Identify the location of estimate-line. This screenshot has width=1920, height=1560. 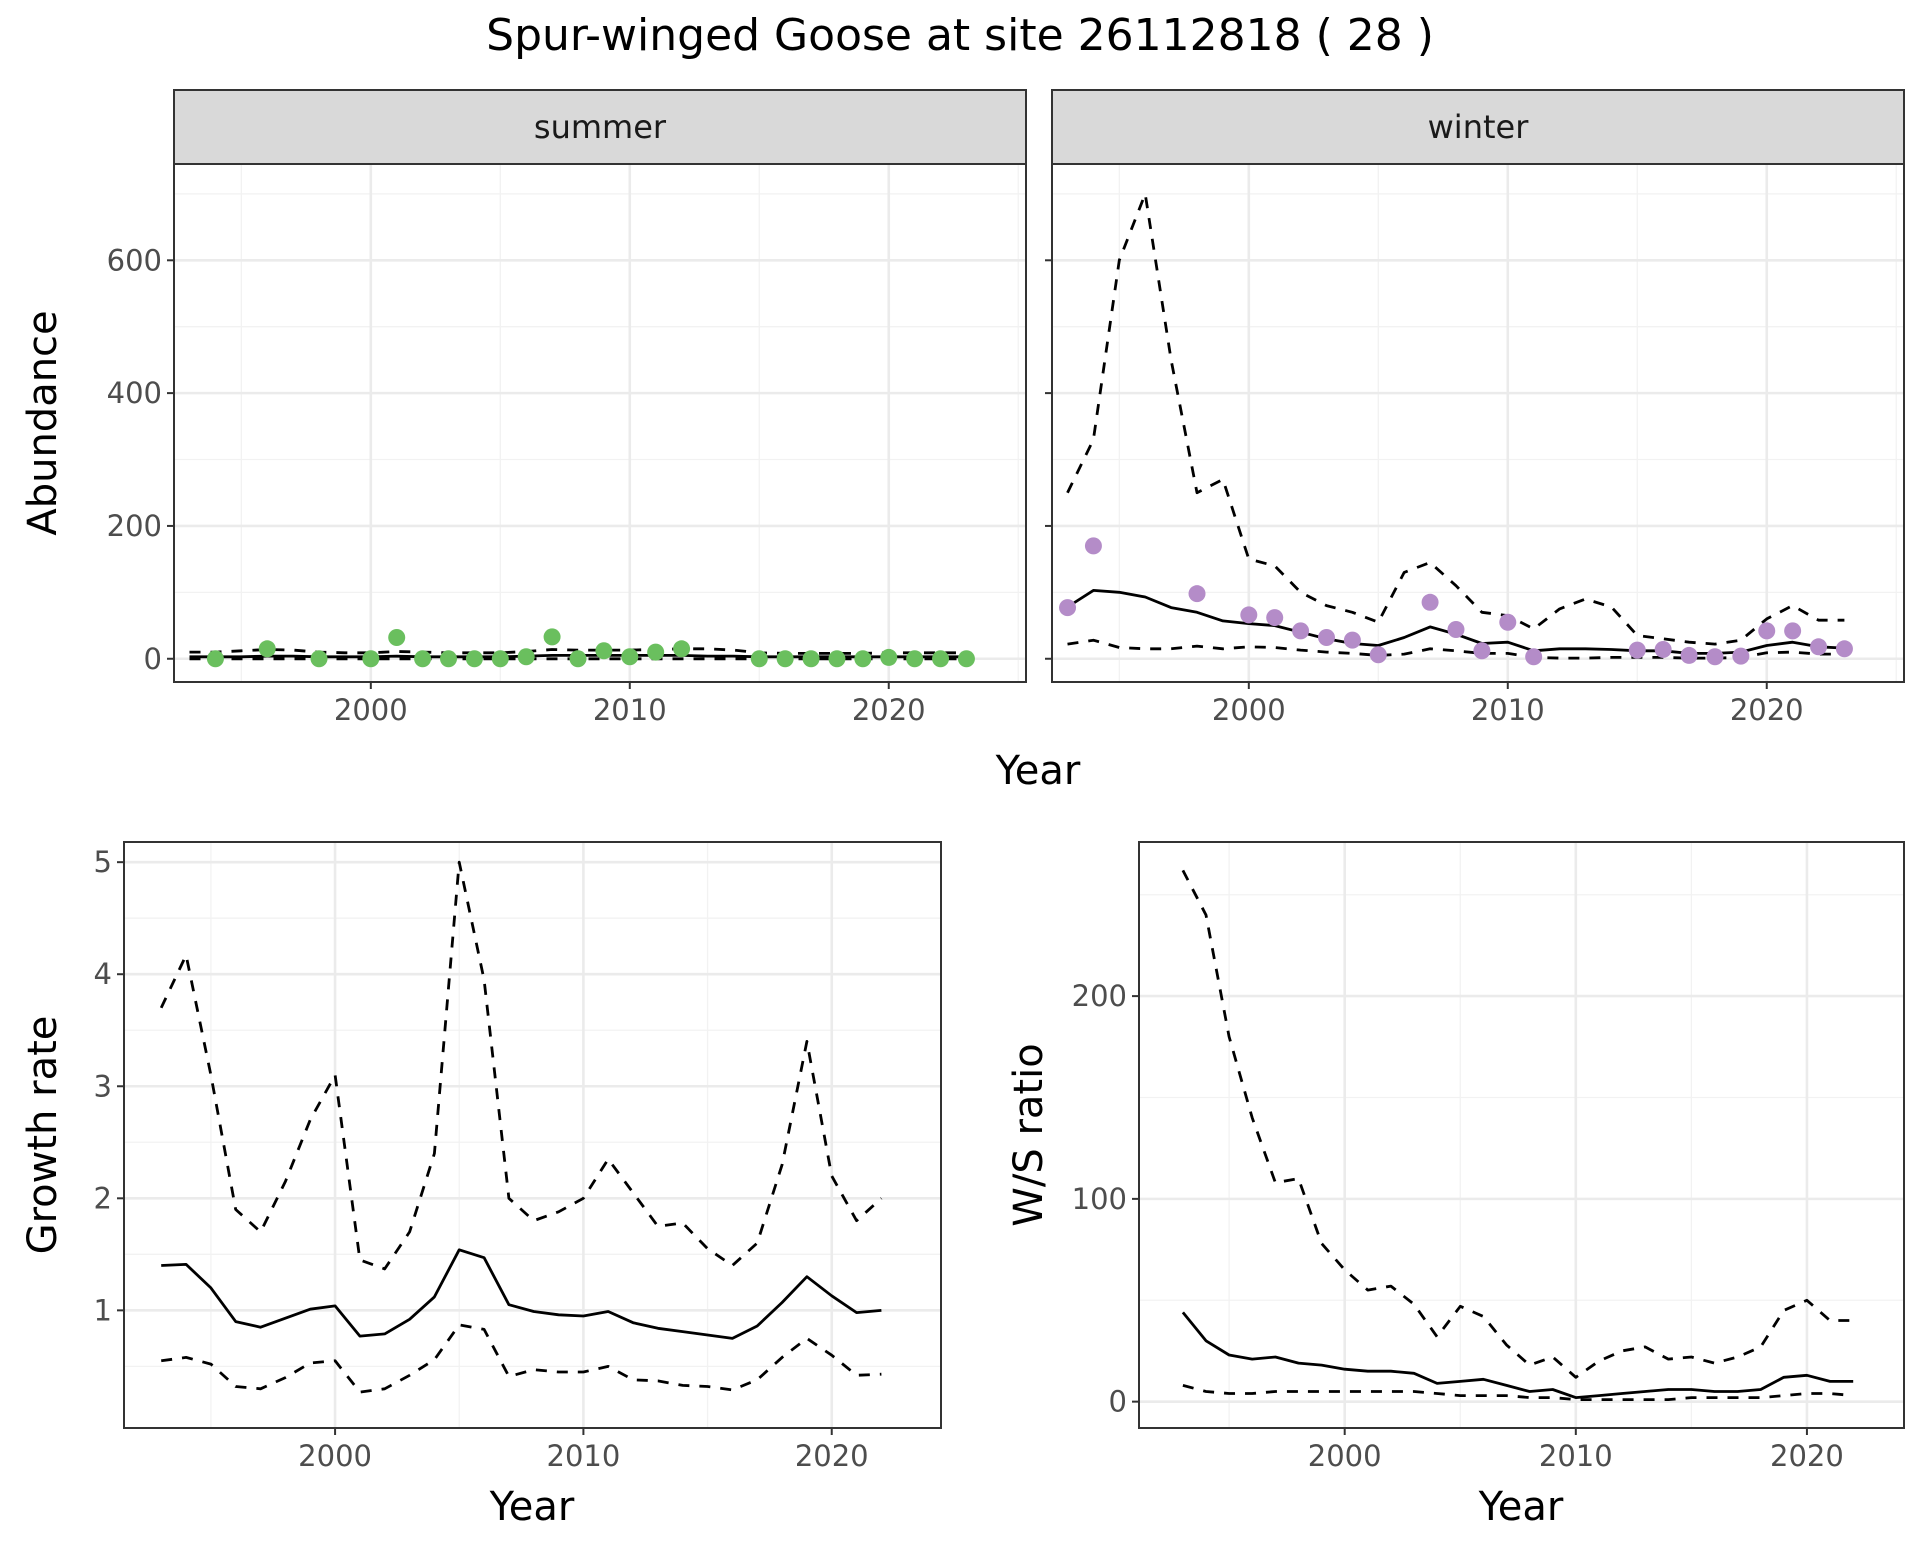
(1517, 1355).